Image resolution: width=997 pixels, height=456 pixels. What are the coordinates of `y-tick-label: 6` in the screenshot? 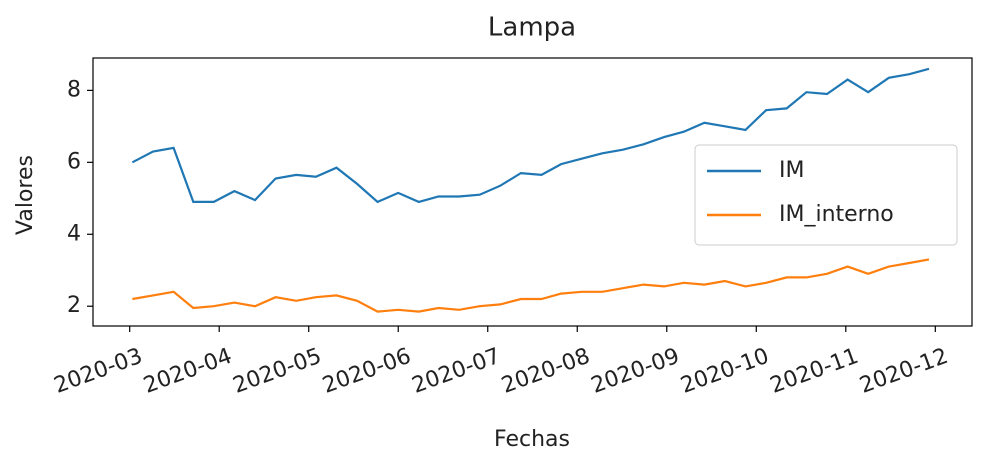 It's located at (74, 161).